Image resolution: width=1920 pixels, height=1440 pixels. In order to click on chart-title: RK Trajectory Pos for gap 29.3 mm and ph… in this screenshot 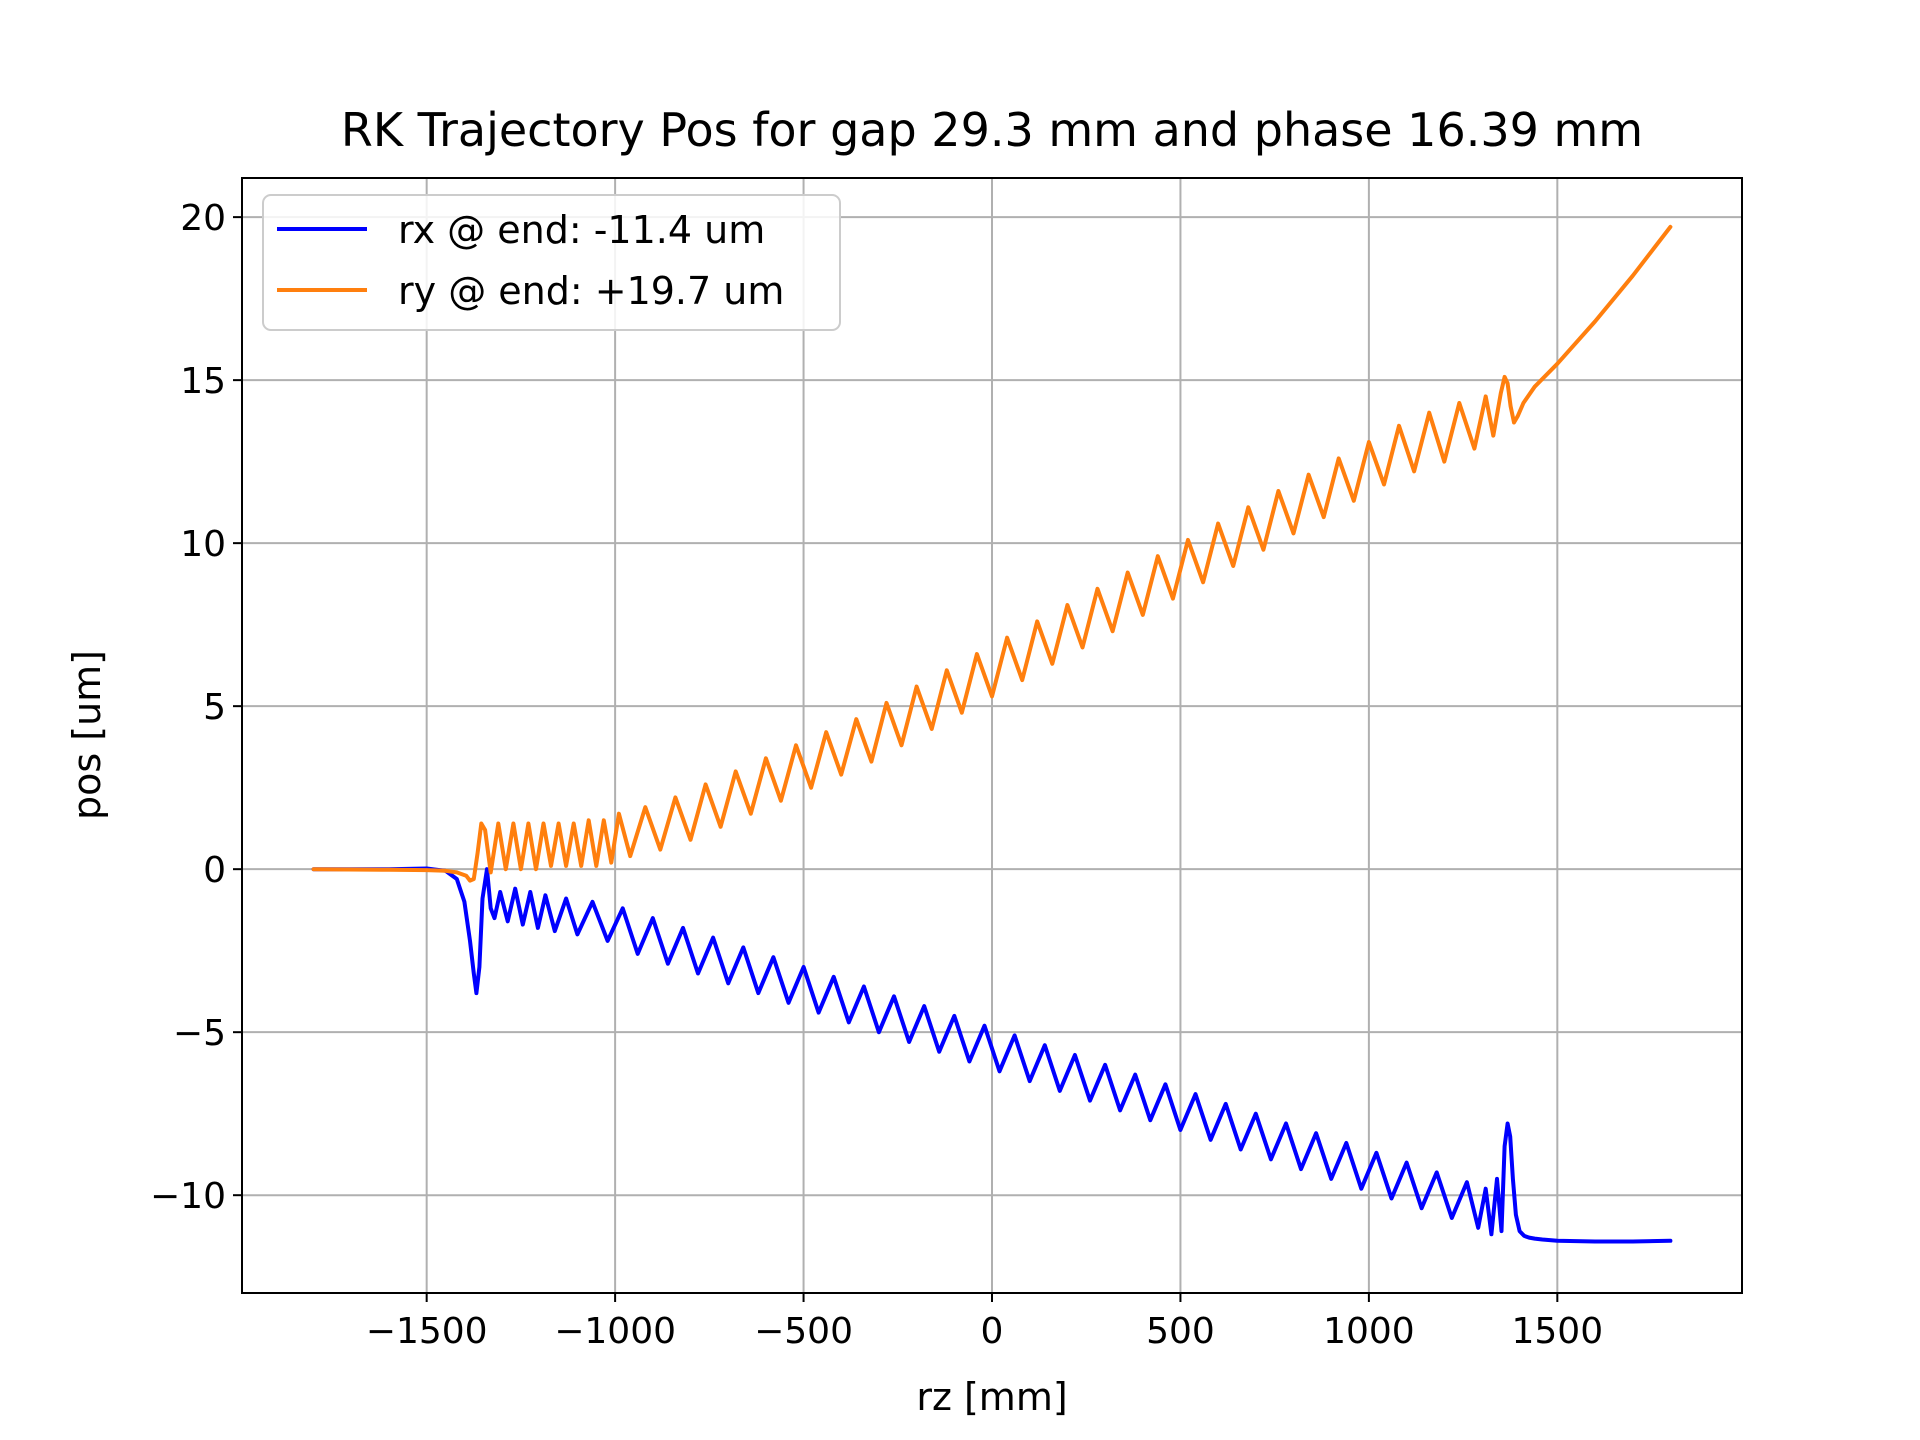, I will do `click(992, 130)`.